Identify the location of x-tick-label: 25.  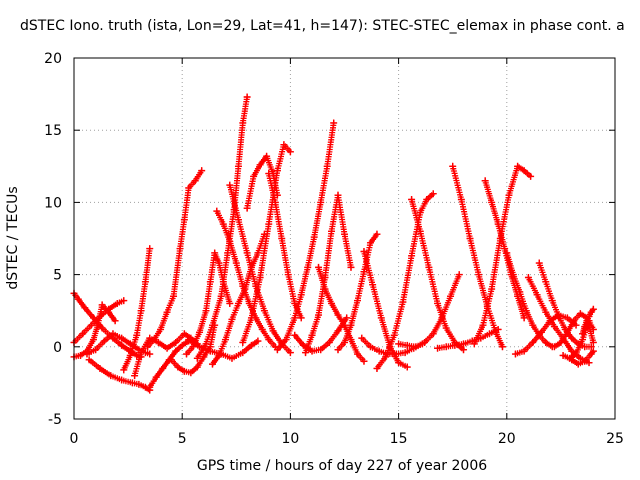
(615, 439).